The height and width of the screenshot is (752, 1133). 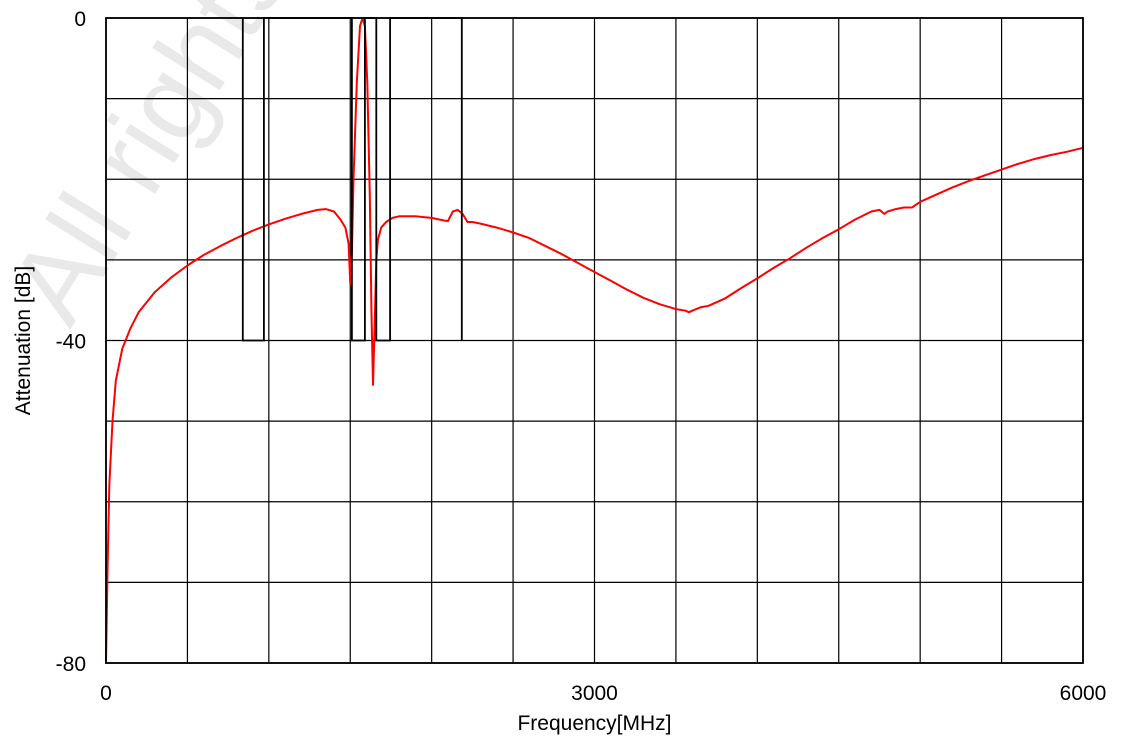 What do you see at coordinates (352, 179) in the screenshot?
I see `spec-mask-line` at bounding box center [352, 179].